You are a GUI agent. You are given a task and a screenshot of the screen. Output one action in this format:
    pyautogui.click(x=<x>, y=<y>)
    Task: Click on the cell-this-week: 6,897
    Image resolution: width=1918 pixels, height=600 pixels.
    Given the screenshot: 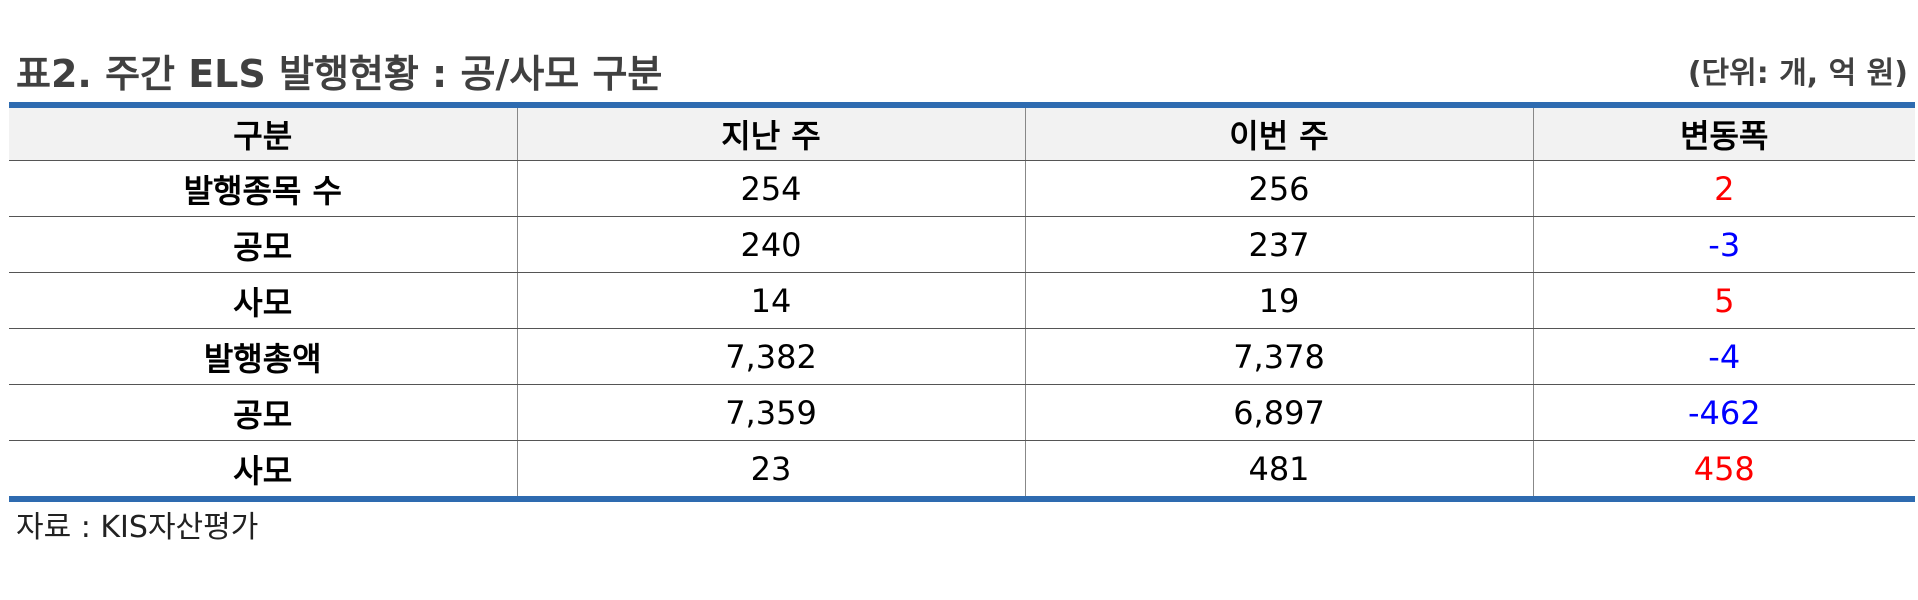 What is the action you would take?
    pyautogui.click(x=1279, y=412)
    